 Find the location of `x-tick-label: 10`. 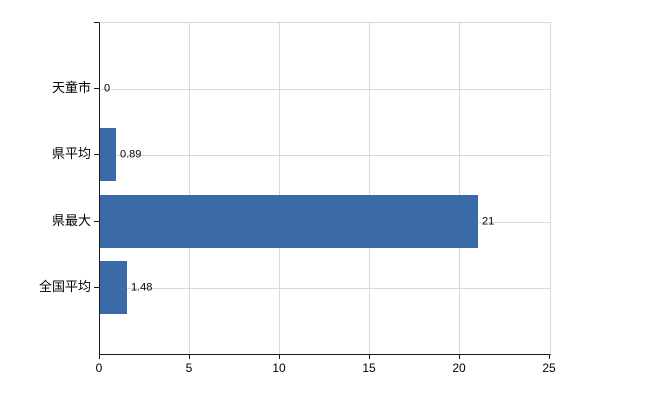

x-tick-label: 10 is located at coordinates (279, 368).